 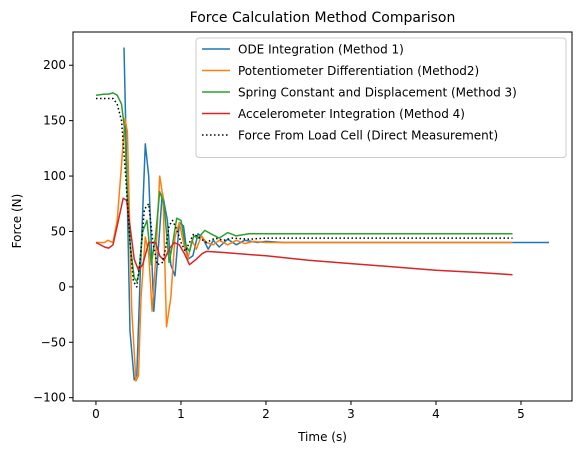 I want to click on x-tick-label: 0, so click(x=96, y=414).